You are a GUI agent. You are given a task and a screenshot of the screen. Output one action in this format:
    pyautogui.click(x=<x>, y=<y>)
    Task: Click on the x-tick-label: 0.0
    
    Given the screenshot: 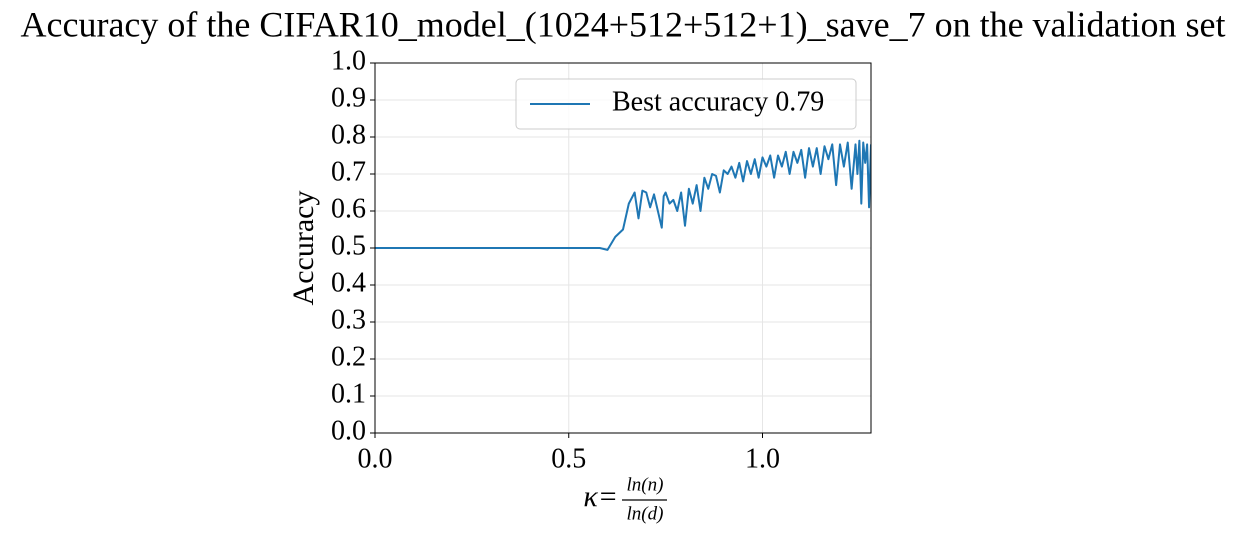 What is the action you would take?
    pyautogui.click(x=375, y=458)
    